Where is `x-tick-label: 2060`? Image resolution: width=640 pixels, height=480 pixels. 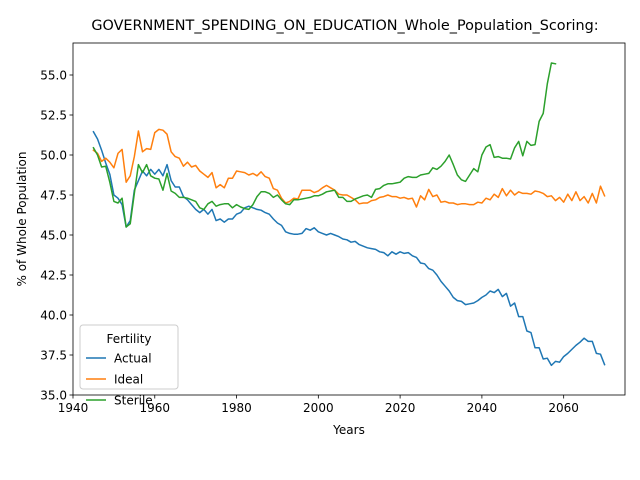 x-tick-label: 2060 is located at coordinates (563, 408).